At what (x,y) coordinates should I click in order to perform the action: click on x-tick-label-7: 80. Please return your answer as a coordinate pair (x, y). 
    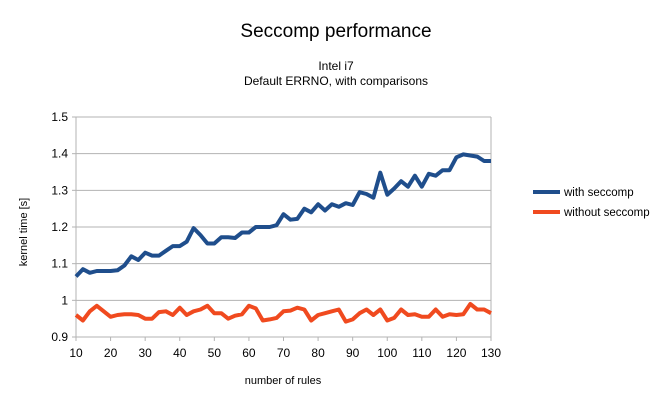
    Looking at the image, I should click on (318, 353).